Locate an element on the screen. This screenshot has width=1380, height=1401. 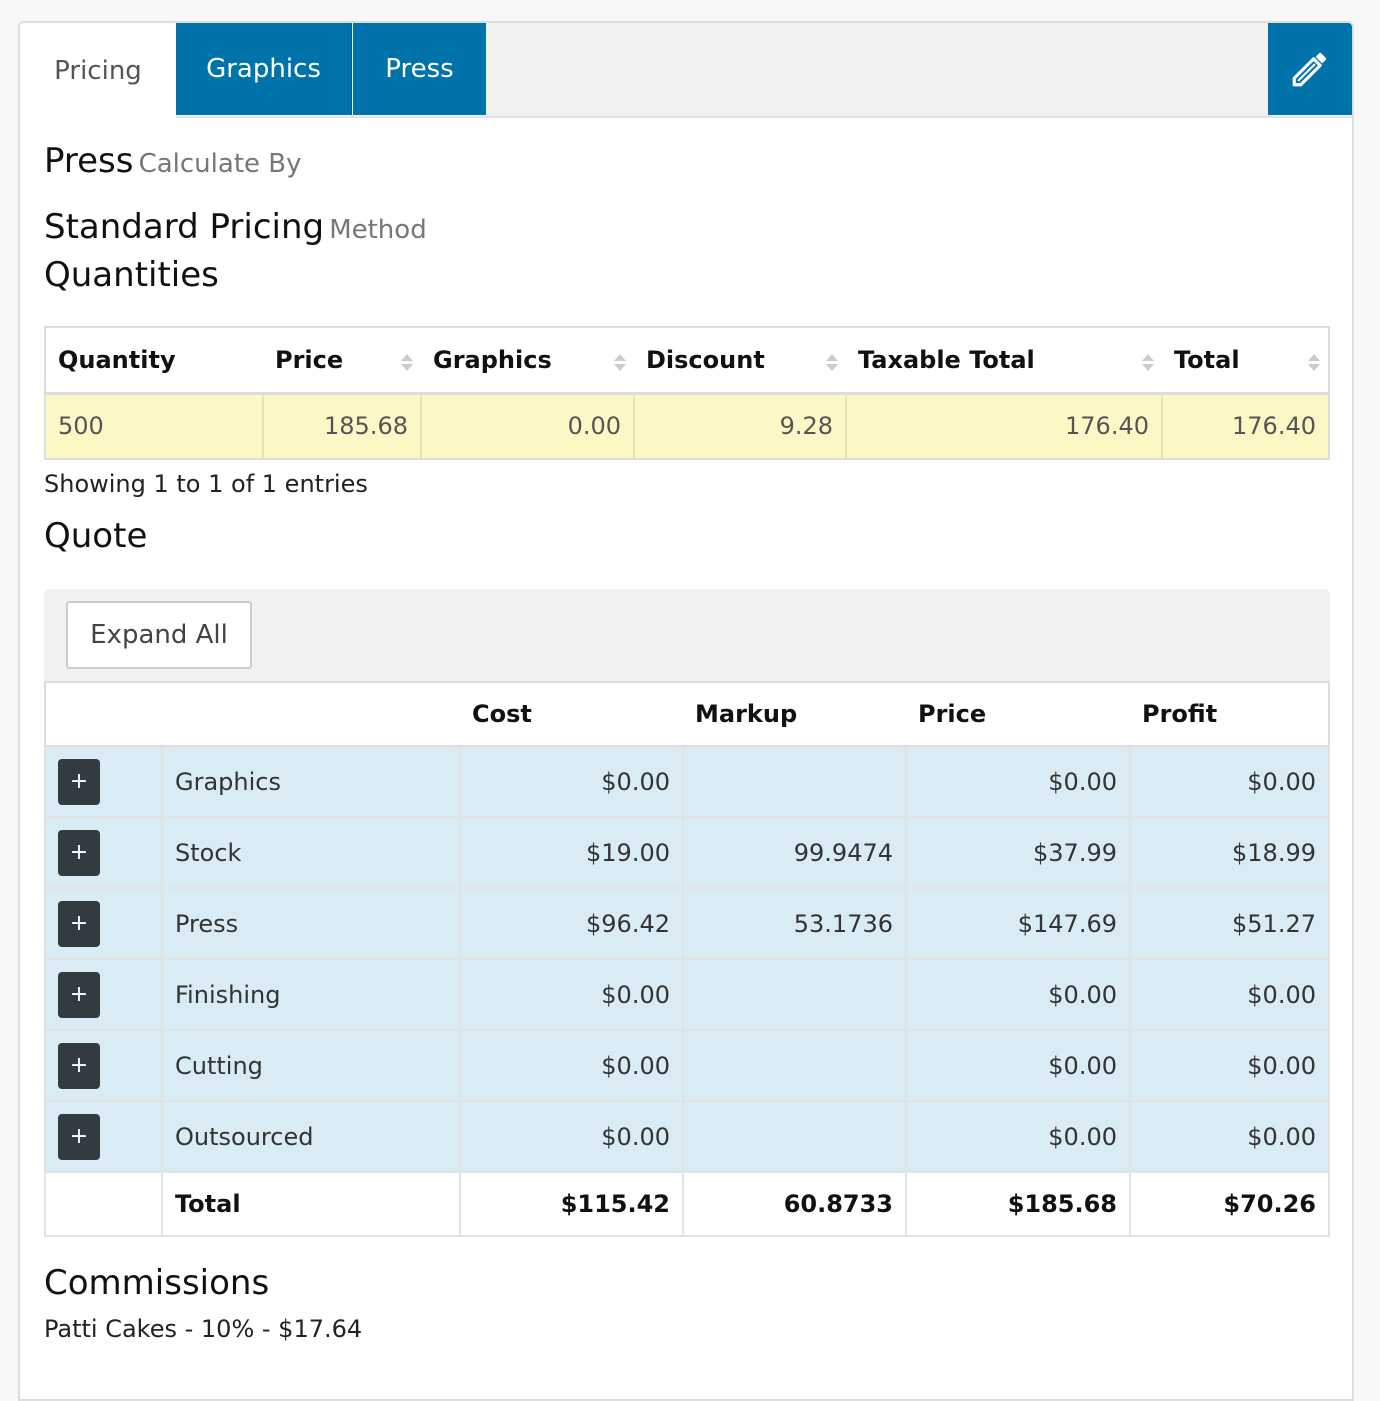
pencil-icon is located at coordinates (1309, 70).